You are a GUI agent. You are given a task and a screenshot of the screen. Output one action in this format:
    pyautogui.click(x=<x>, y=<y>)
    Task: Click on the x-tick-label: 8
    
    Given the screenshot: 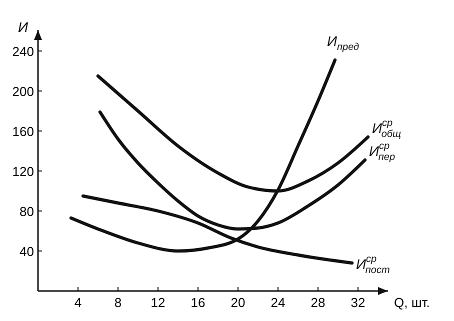 What is the action you would take?
    pyautogui.click(x=118, y=302)
    